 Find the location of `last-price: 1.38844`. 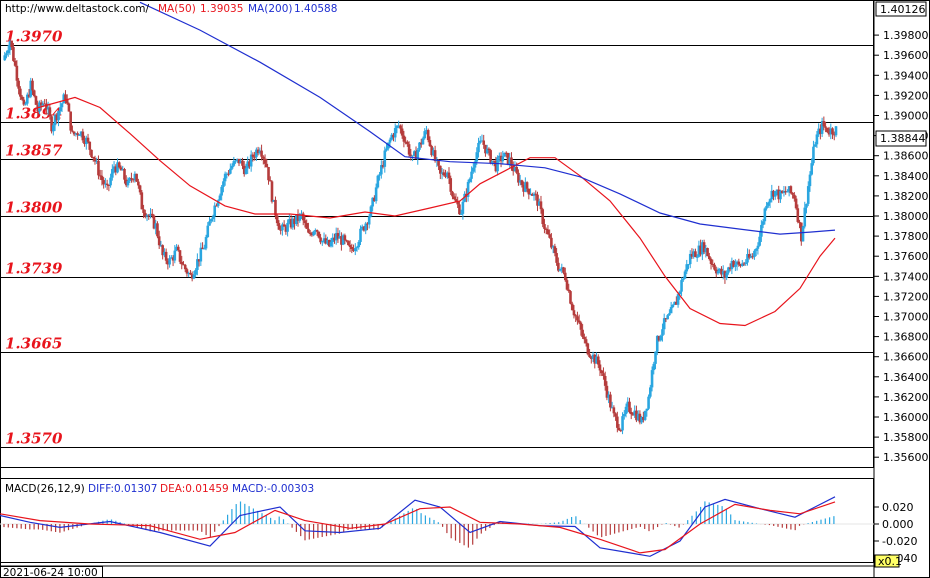

last-price: 1.38844 is located at coordinates (903, 138).